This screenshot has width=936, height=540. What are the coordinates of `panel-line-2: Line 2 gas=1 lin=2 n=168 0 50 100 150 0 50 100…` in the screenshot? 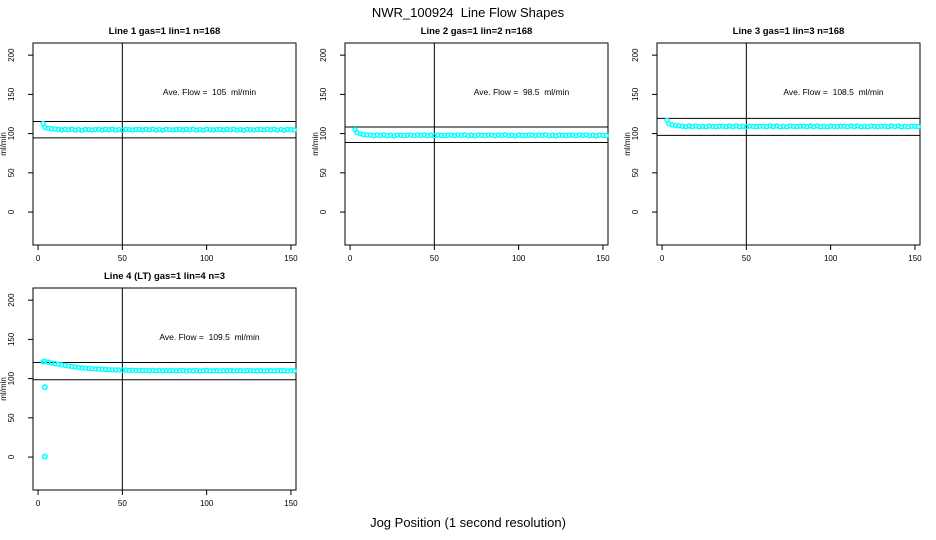 It's located at (460, 144).